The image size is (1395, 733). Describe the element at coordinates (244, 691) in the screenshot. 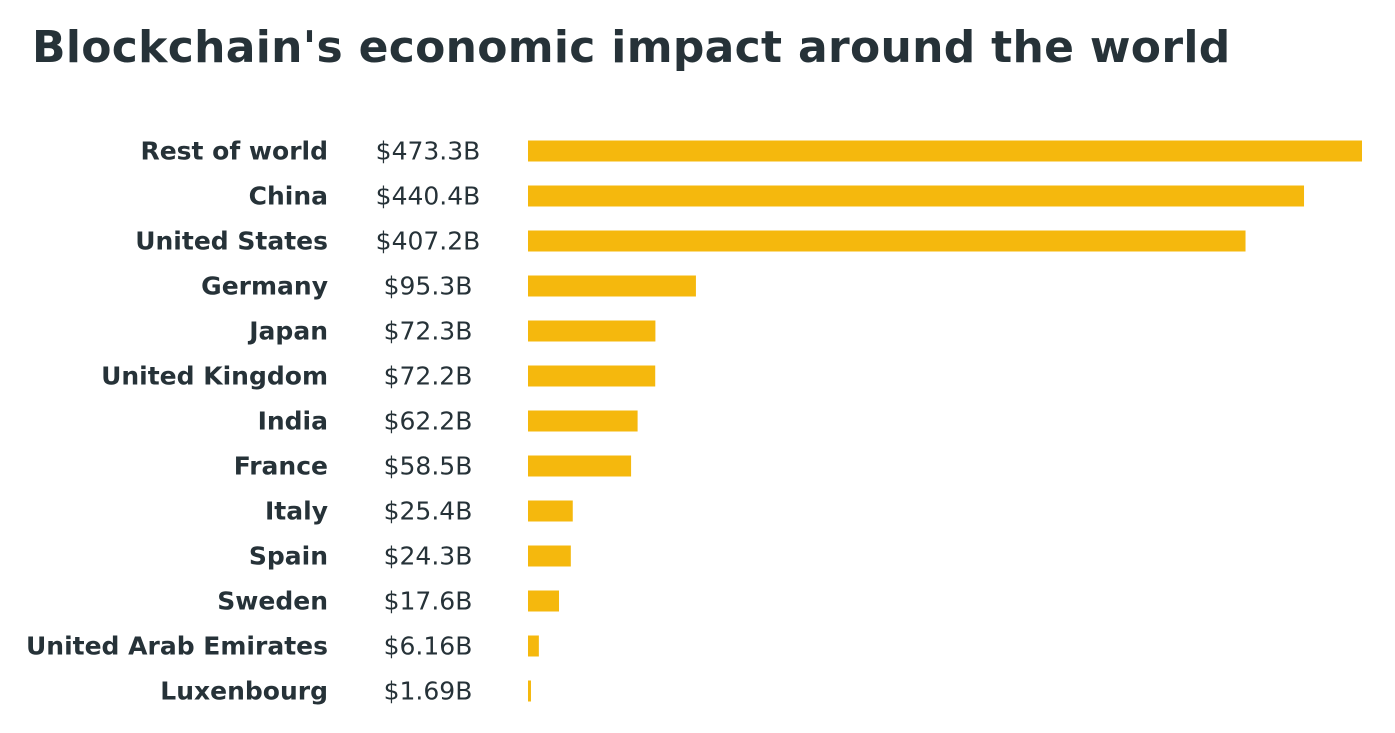

I see `category-label: Luxenbourg` at that location.